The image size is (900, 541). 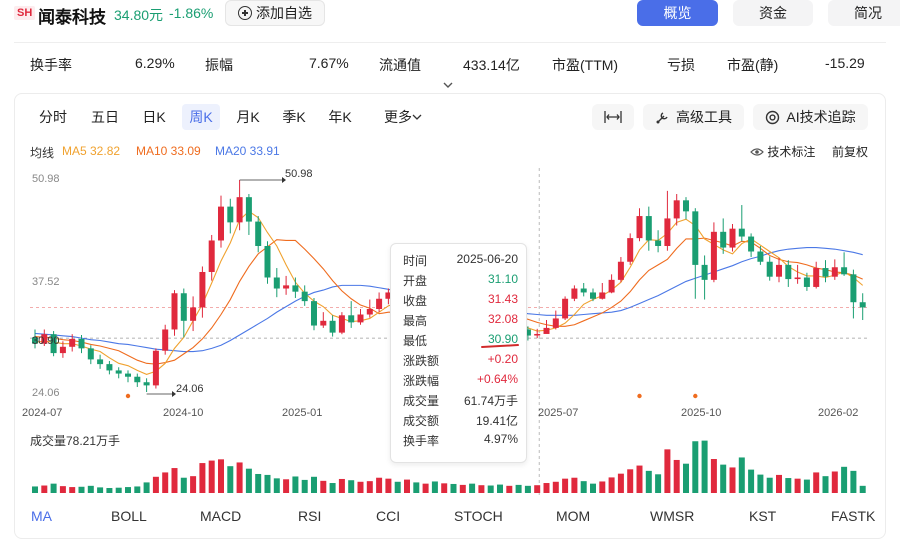 What do you see at coordinates (693, 117) in the screenshot?
I see `advanced-tools-button: 高级工具` at bounding box center [693, 117].